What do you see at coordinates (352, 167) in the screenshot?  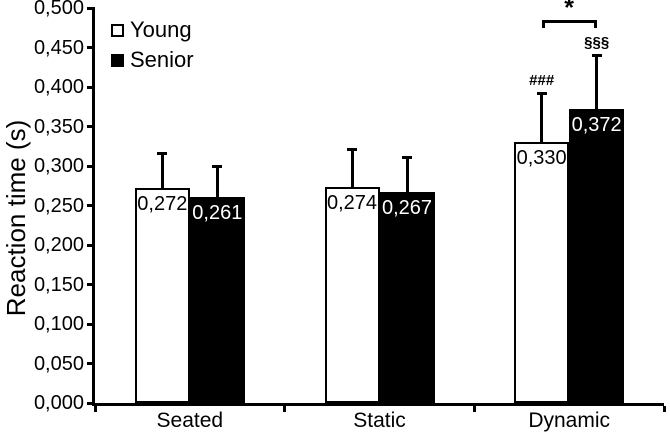 I see `error-bar-young-static` at bounding box center [352, 167].